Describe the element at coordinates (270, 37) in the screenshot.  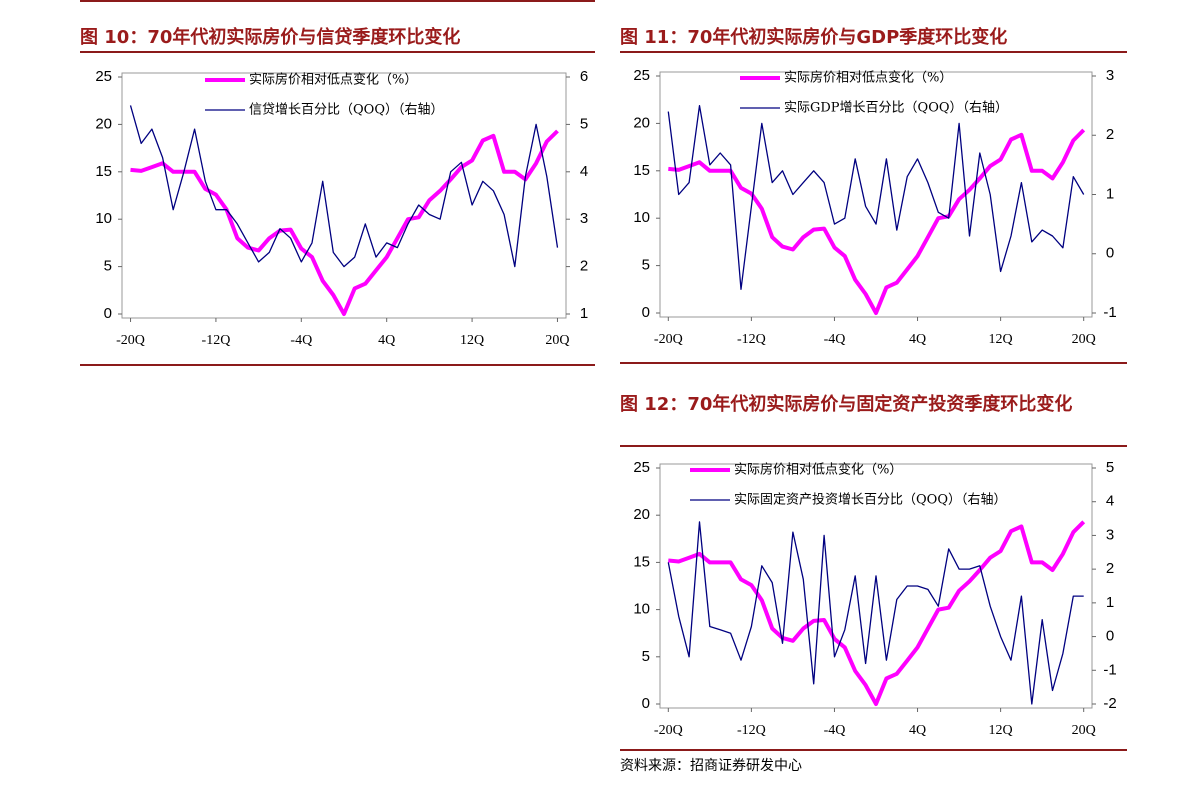
I see `chart-title: 图 10：70年代初实际房价与信贷季度环比变化` at that location.